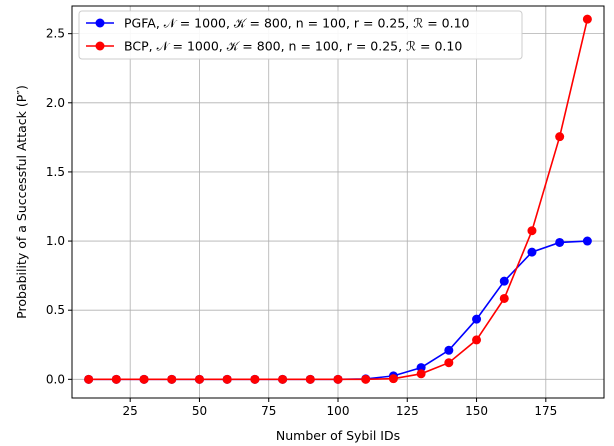 The height and width of the screenshot is (446, 614). Describe the element at coordinates (338, 411) in the screenshot. I see `x-tick-label: 100` at that location.